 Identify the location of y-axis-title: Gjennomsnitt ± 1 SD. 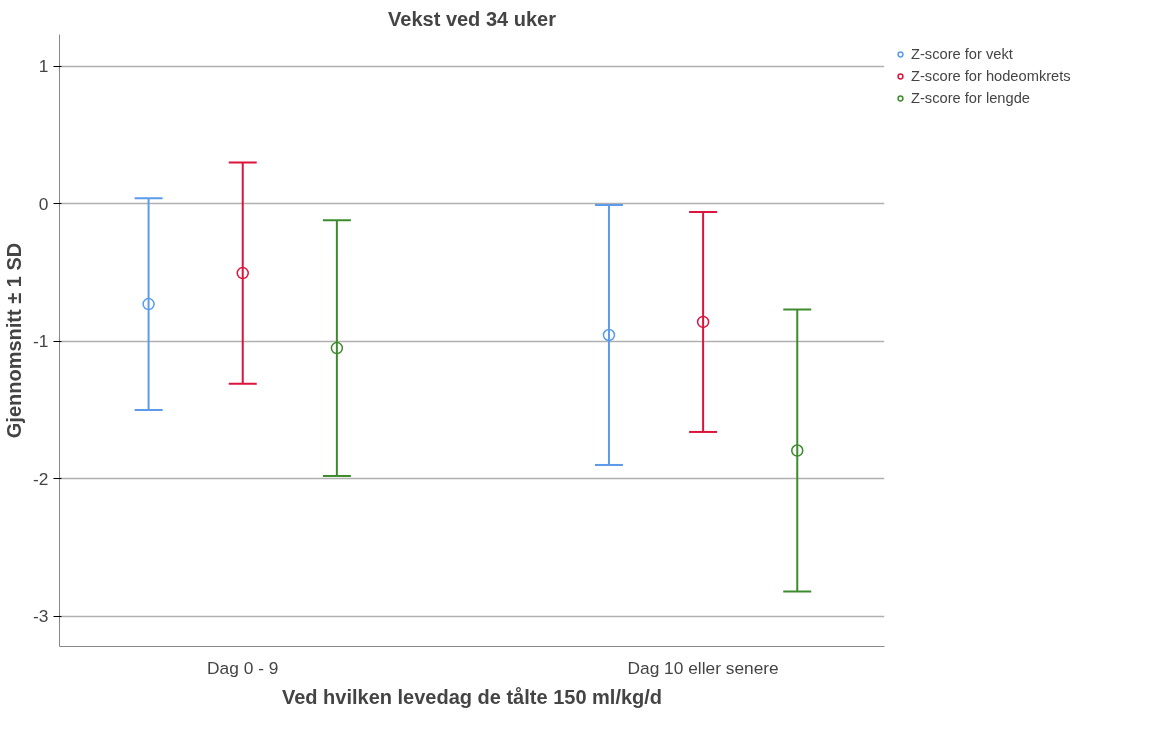
(14, 340).